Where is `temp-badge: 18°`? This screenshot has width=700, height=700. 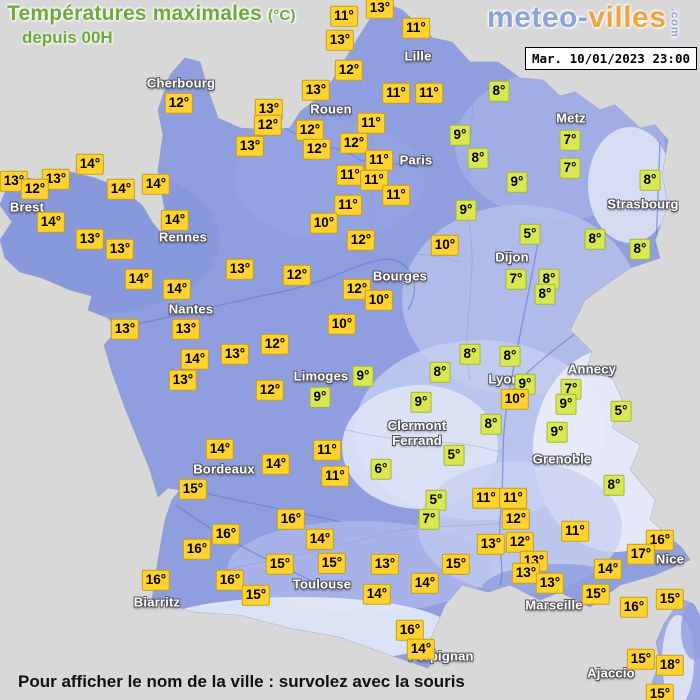 temp-badge: 18° is located at coordinates (670, 665).